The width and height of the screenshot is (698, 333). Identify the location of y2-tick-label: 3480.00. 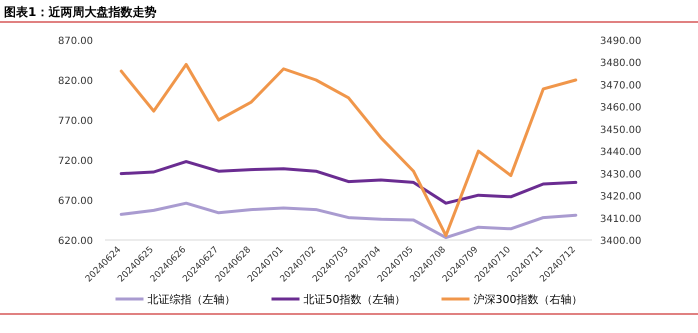
(621, 64).